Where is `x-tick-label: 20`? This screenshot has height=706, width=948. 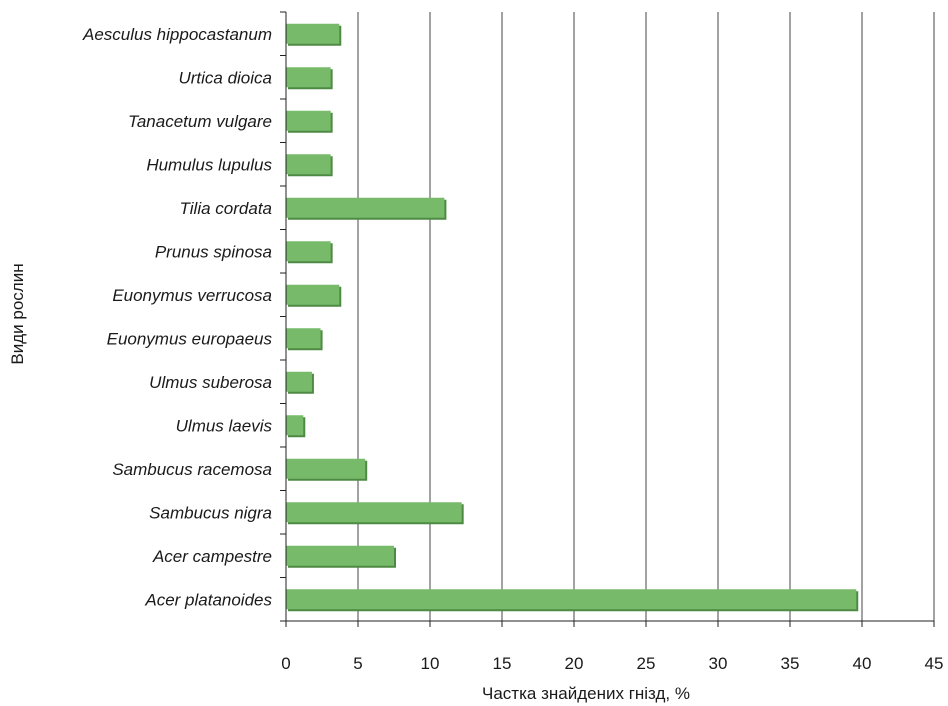
x-tick-label: 20 is located at coordinates (574, 663).